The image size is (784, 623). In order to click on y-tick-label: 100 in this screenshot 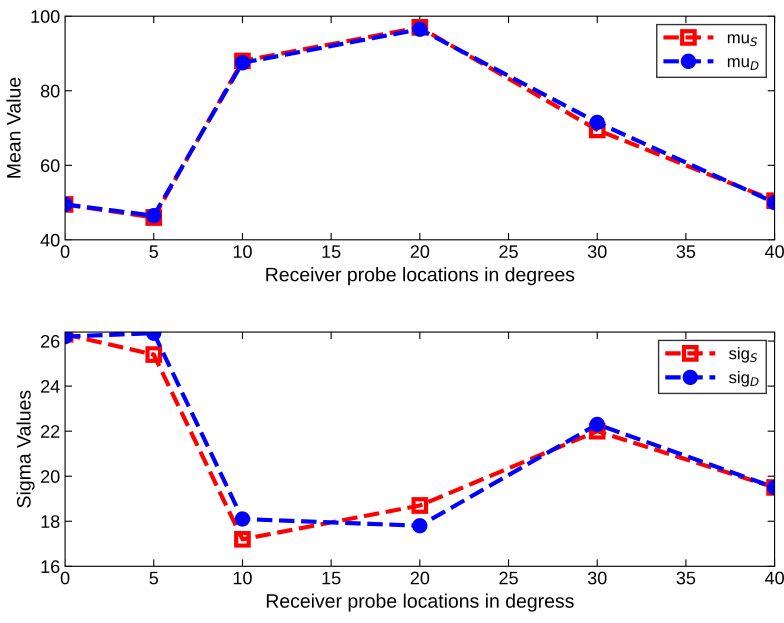, I will do `click(45, 16)`.